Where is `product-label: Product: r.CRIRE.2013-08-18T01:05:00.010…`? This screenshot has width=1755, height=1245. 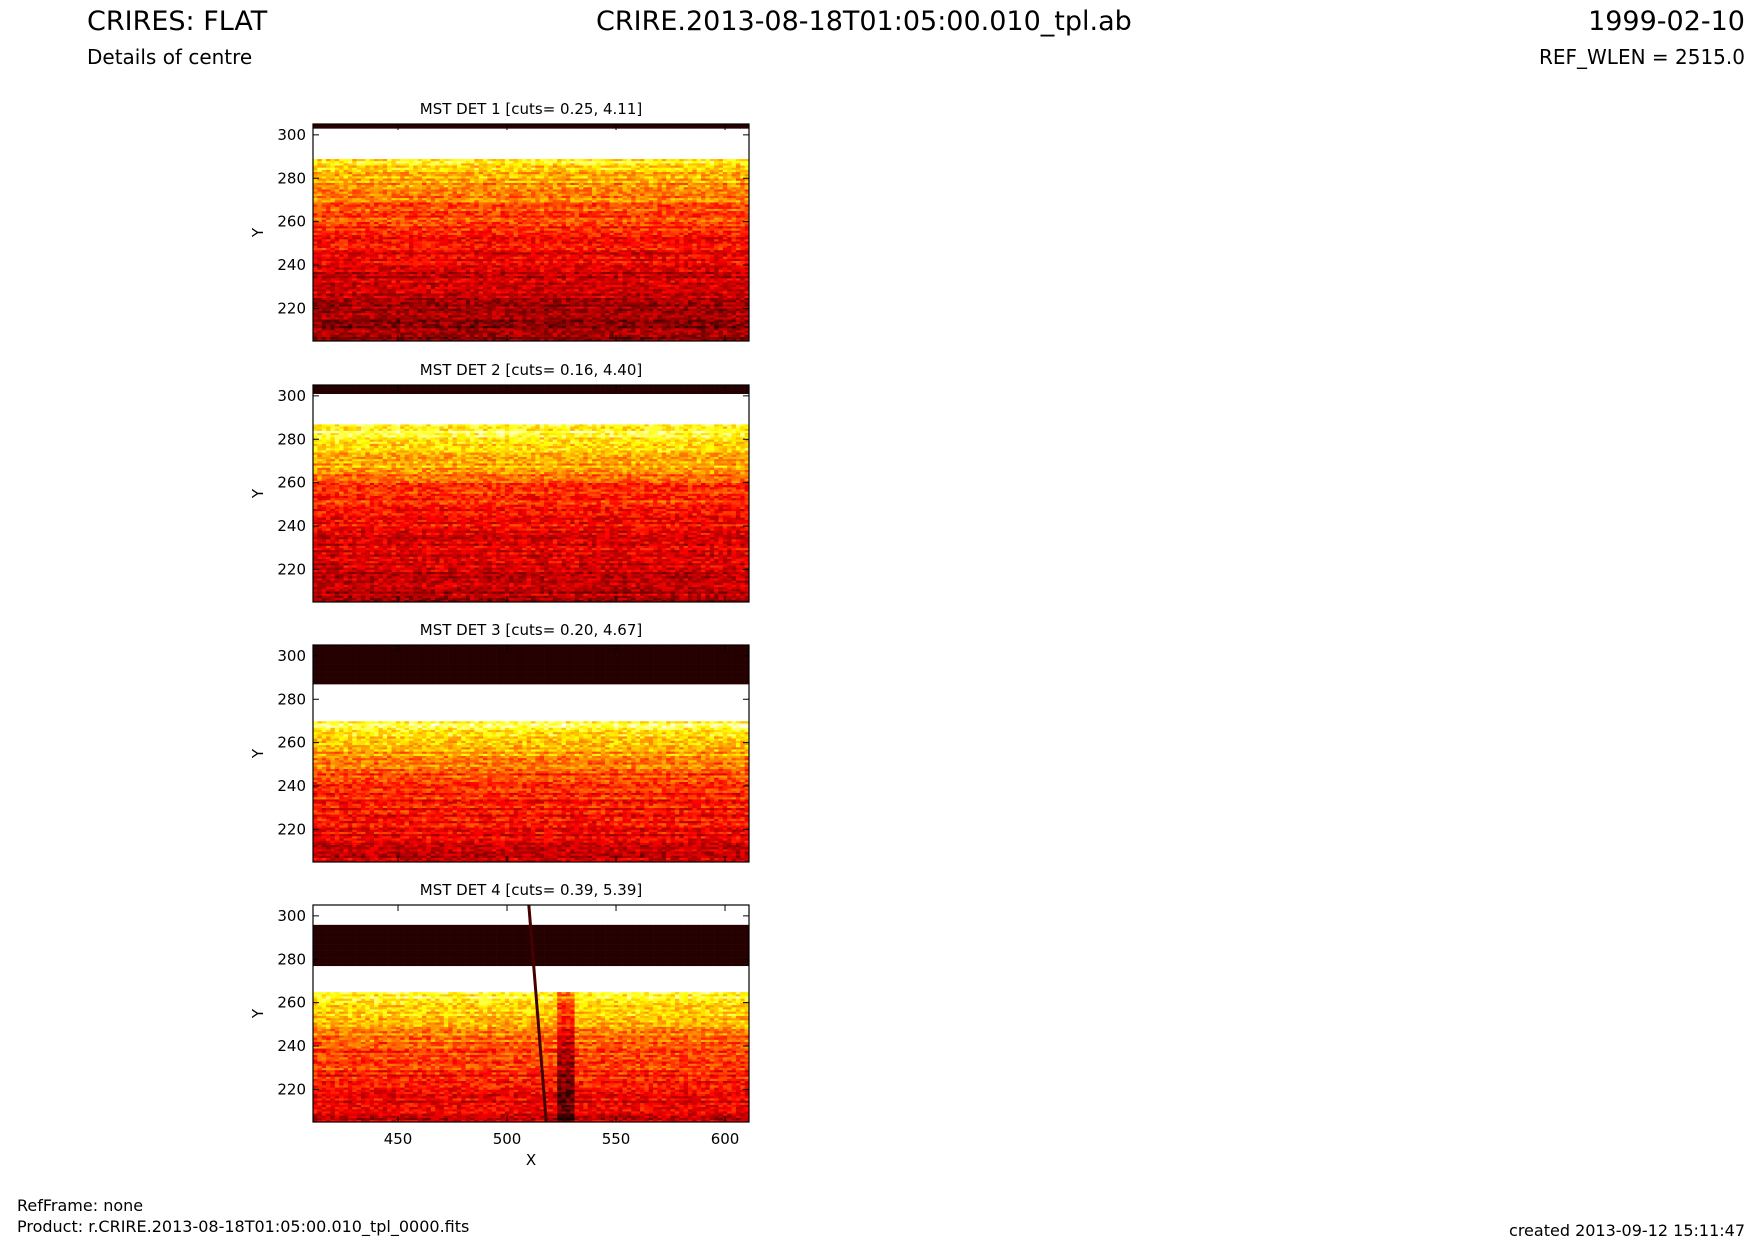 product-label: Product: r.CRIRE.2013-08-18T01:05:00.010… is located at coordinates (243, 1226).